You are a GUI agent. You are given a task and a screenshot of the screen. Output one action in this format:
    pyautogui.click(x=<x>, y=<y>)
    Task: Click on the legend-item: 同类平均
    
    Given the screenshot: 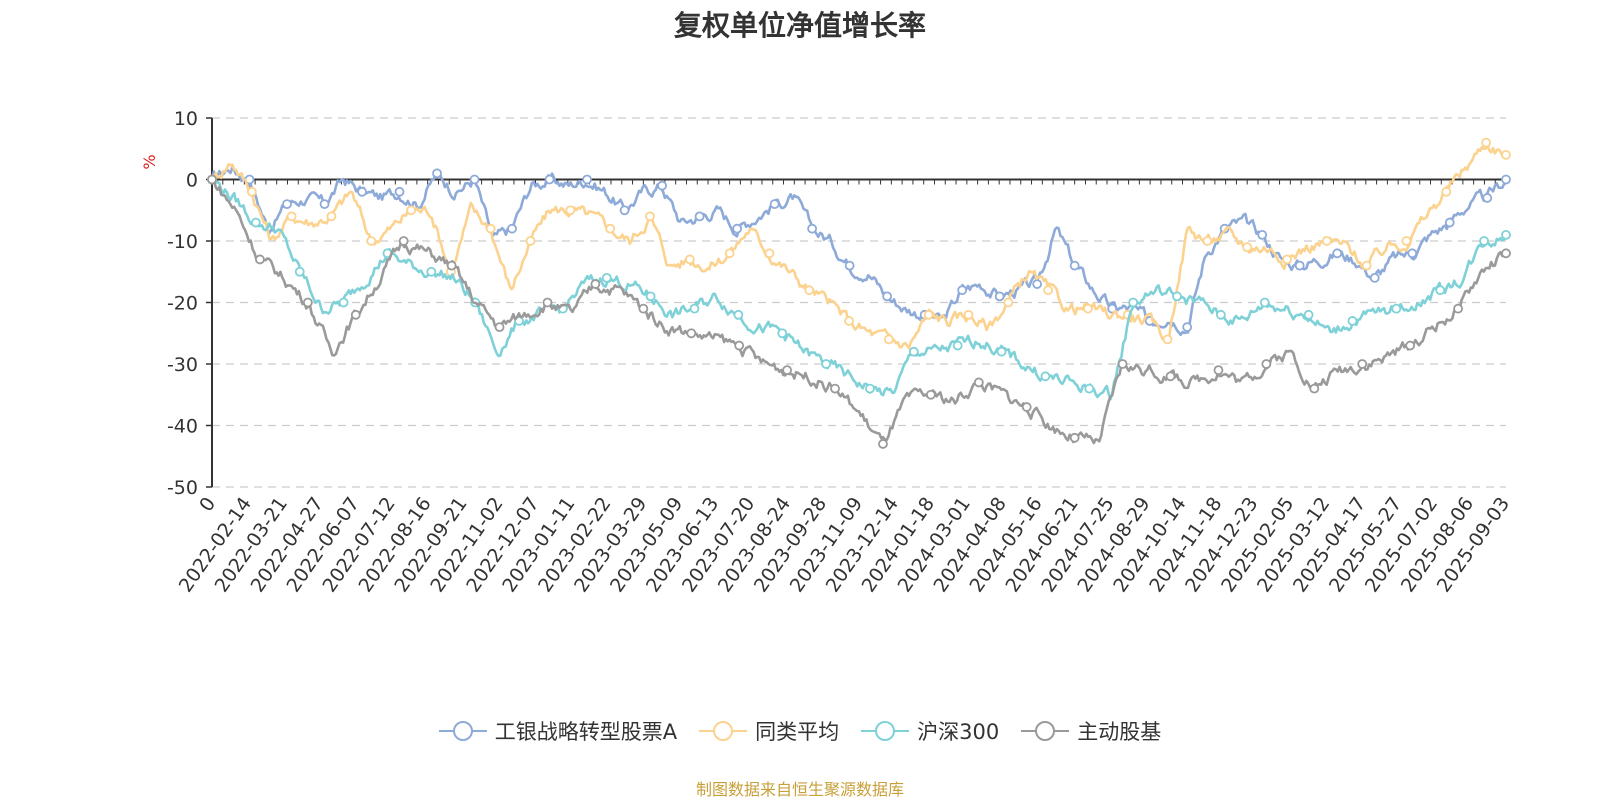 What is the action you would take?
    pyautogui.click(x=769, y=731)
    